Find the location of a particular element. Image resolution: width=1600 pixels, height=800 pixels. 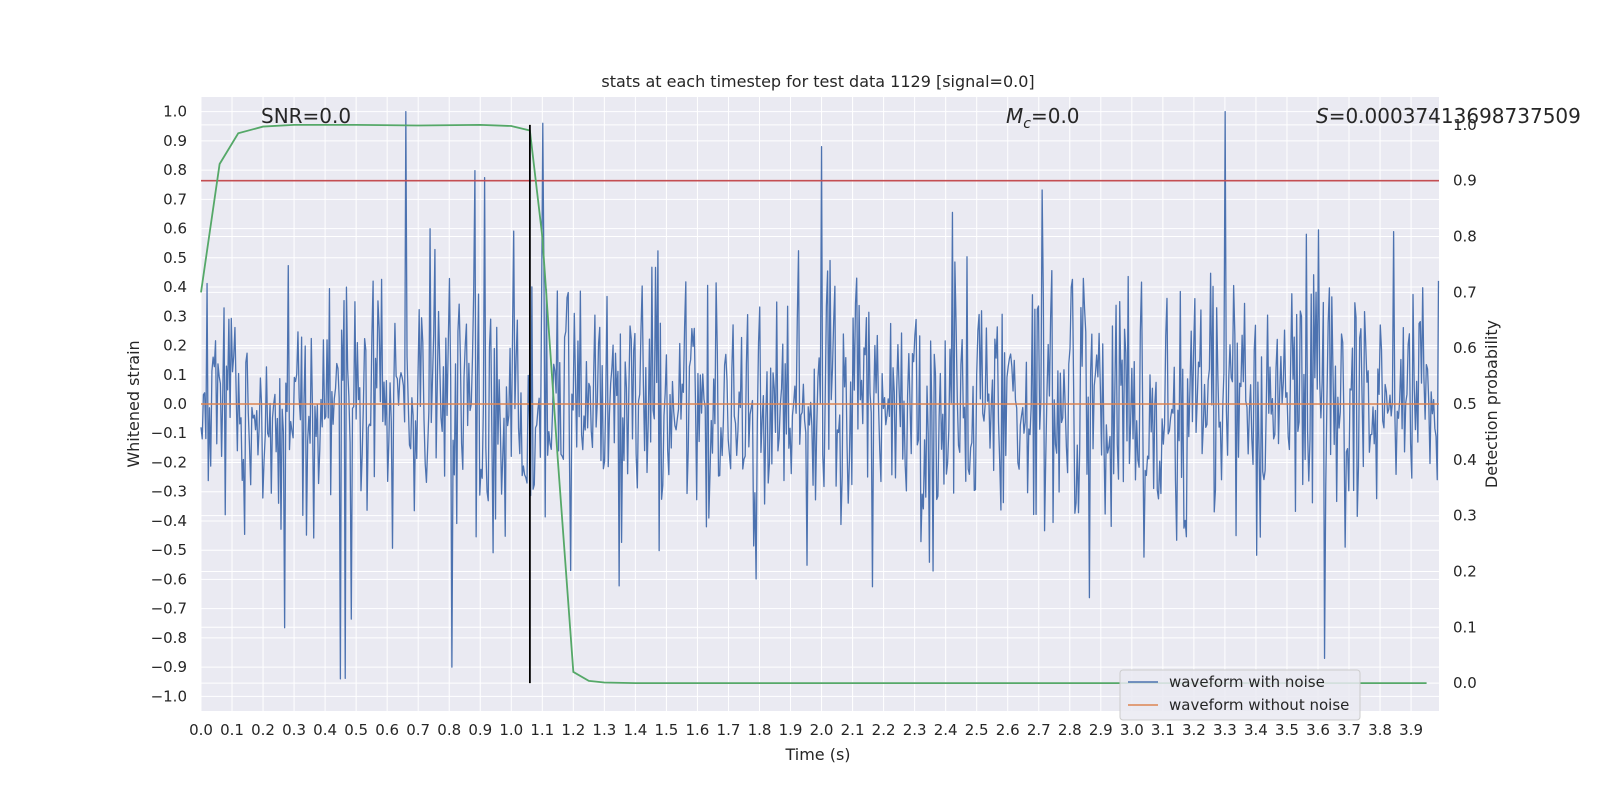

y2-axis-label: Detection probability is located at coordinates (1491, 404).